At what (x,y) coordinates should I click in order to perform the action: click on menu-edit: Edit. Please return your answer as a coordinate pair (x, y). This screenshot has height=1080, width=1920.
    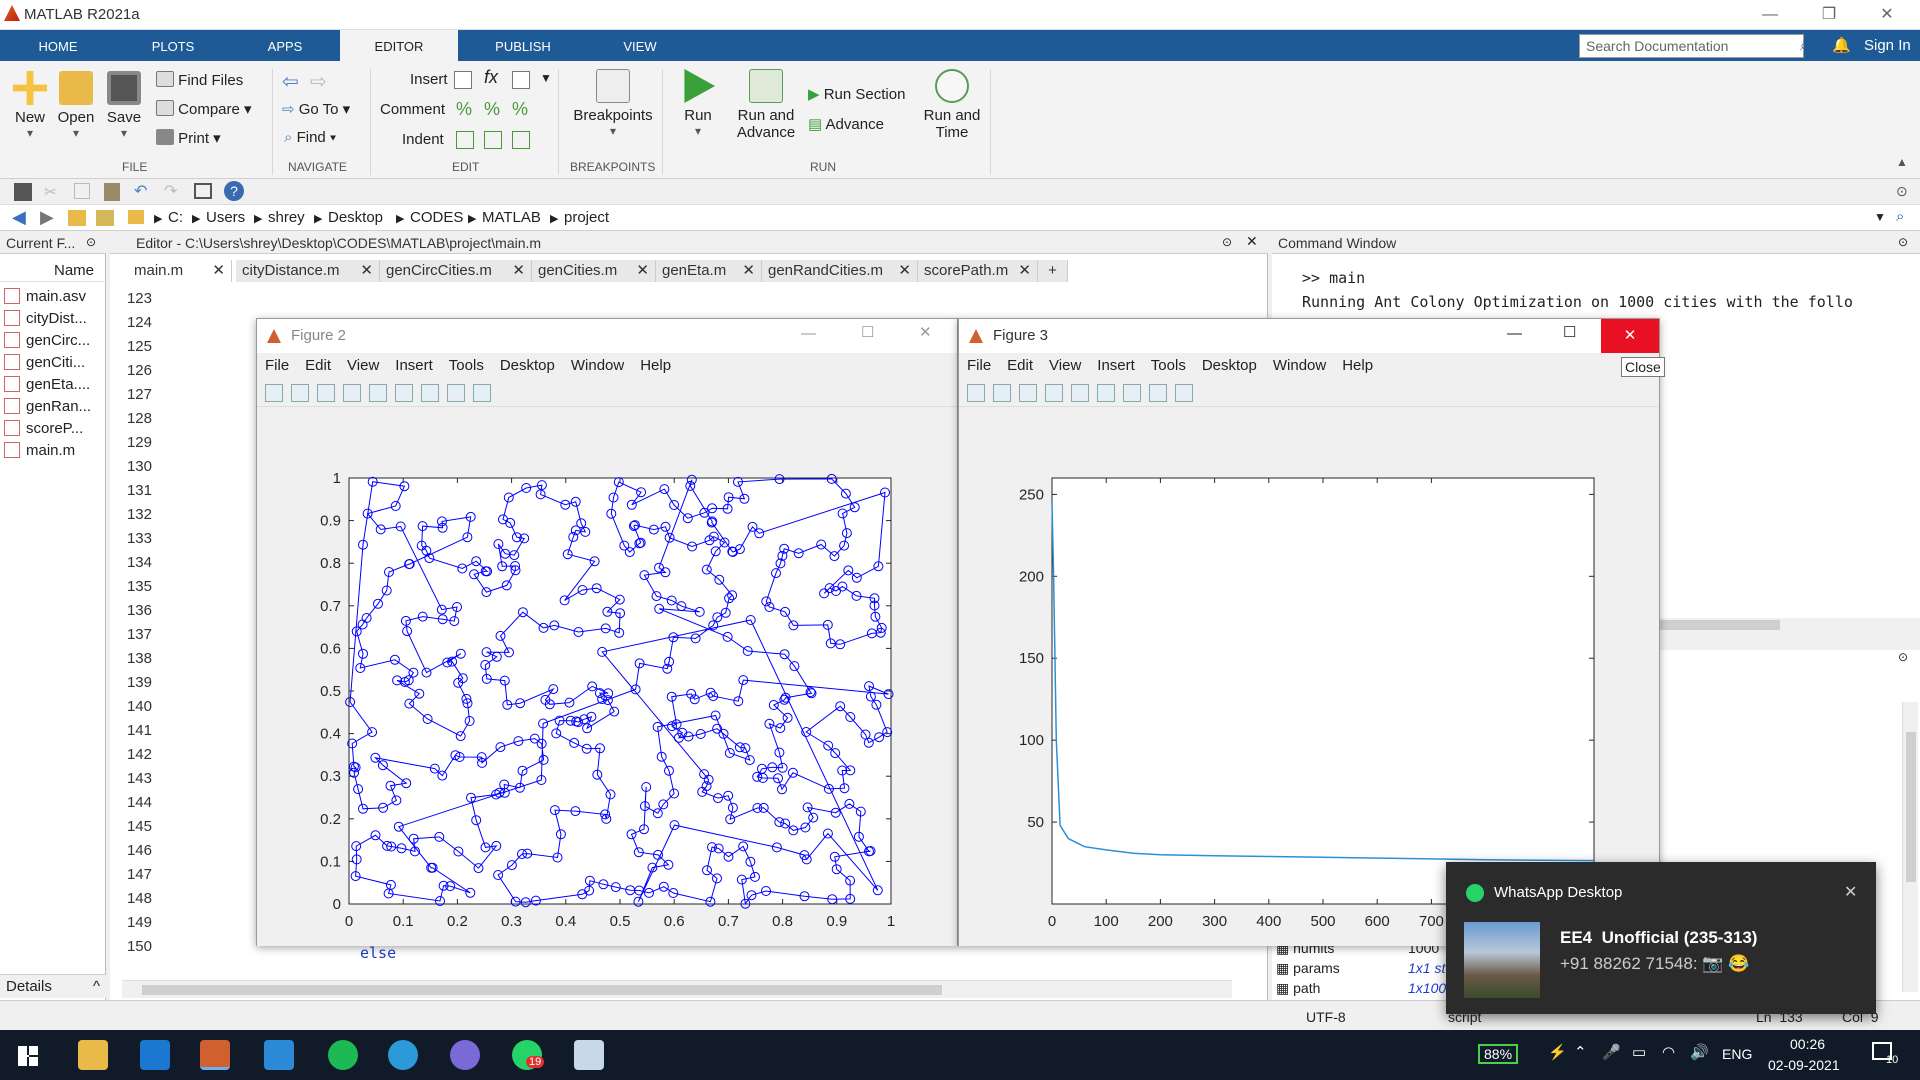
    Looking at the image, I should click on (1020, 365).